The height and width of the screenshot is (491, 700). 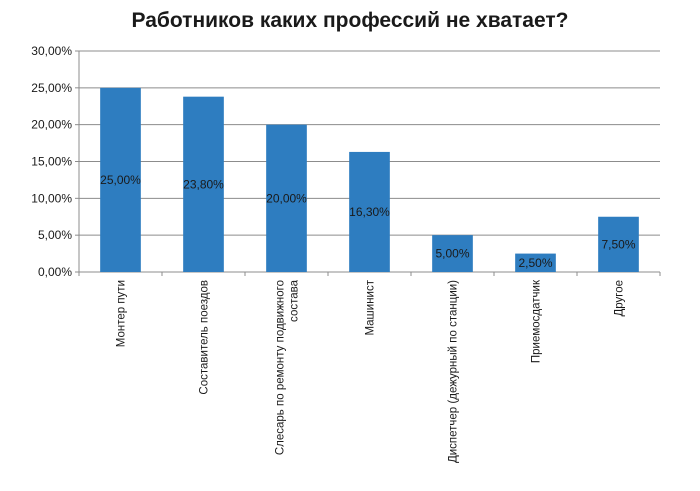 I want to click on data-label: 25,00%, so click(x=120, y=180).